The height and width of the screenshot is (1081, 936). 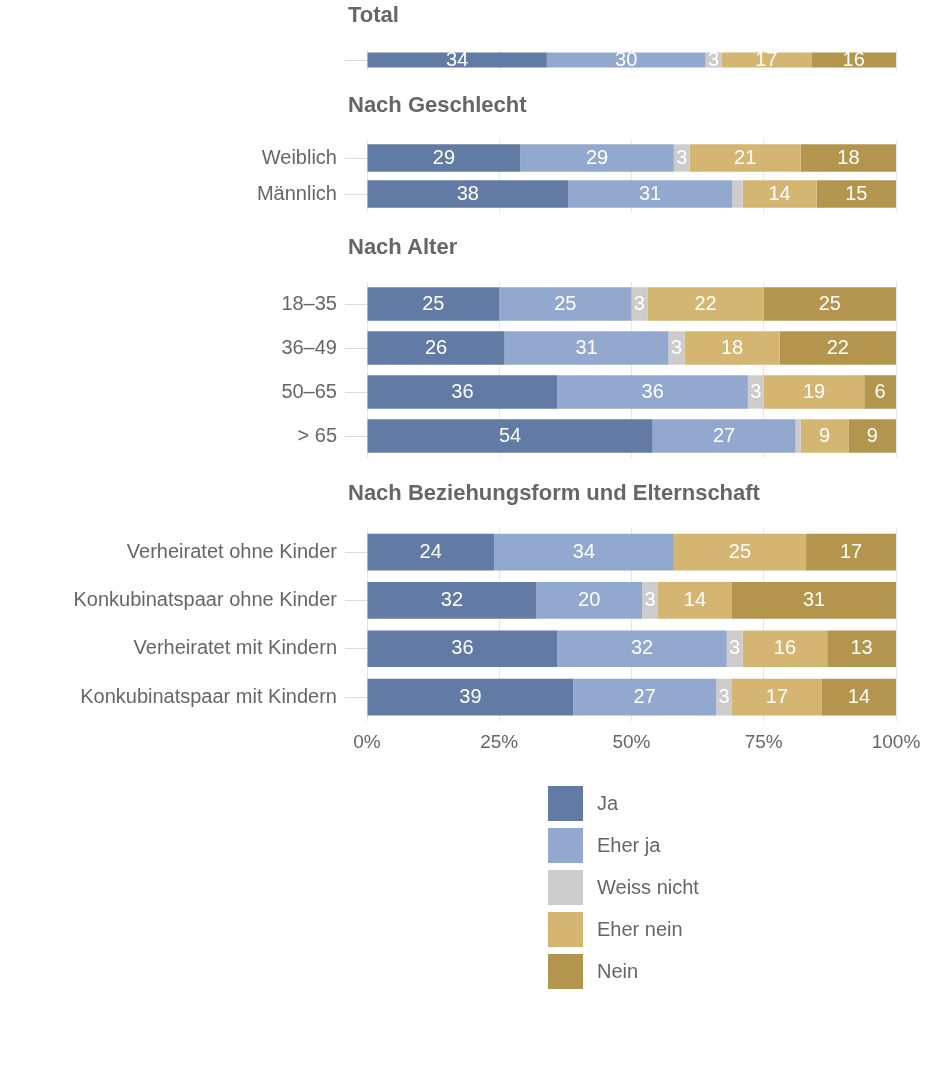 I want to click on legend-label: Weiss nicht, so click(x=648, y=887).